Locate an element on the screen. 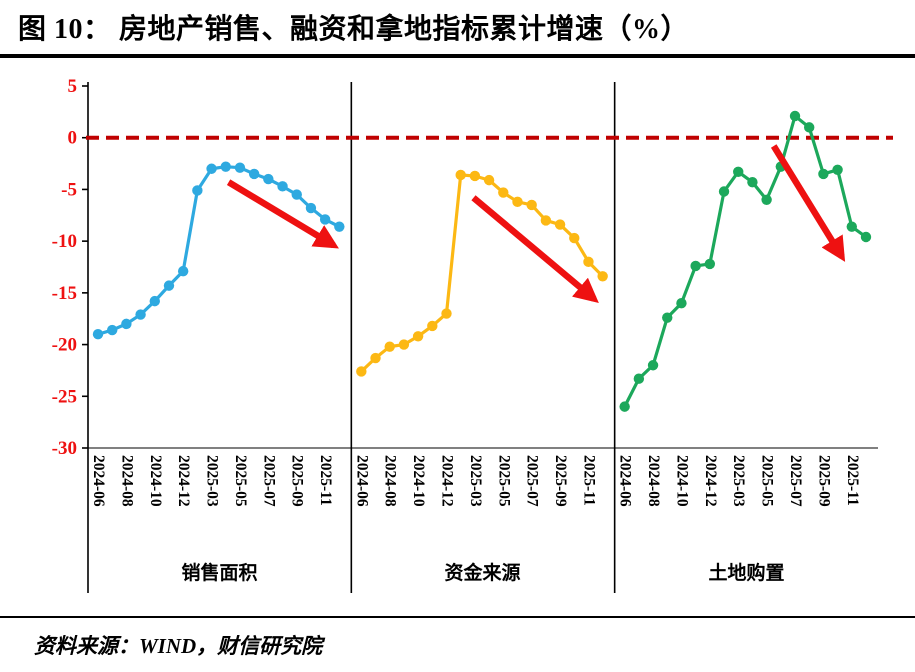  figure-footer: 资料来源：WIND，财信研究院 is located at coordinates (457, 644).